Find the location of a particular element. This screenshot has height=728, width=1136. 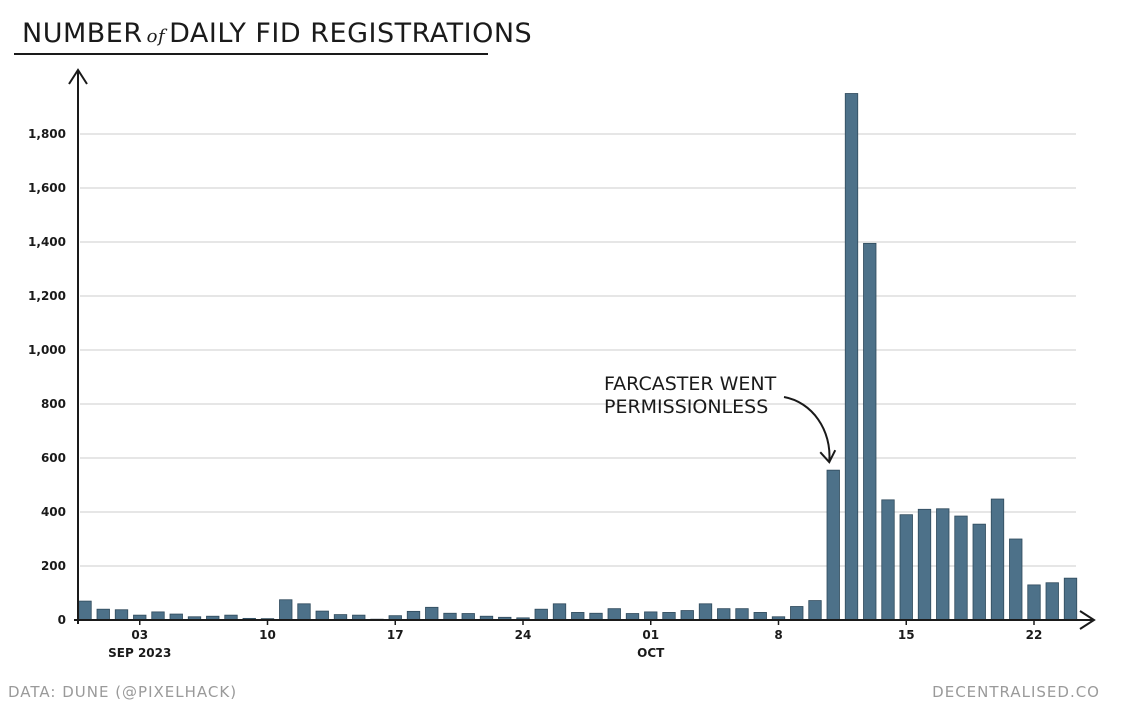

chart-title: NUMBER of DAILY FID REGISTRATIONS is located at coordinates (277, 33).